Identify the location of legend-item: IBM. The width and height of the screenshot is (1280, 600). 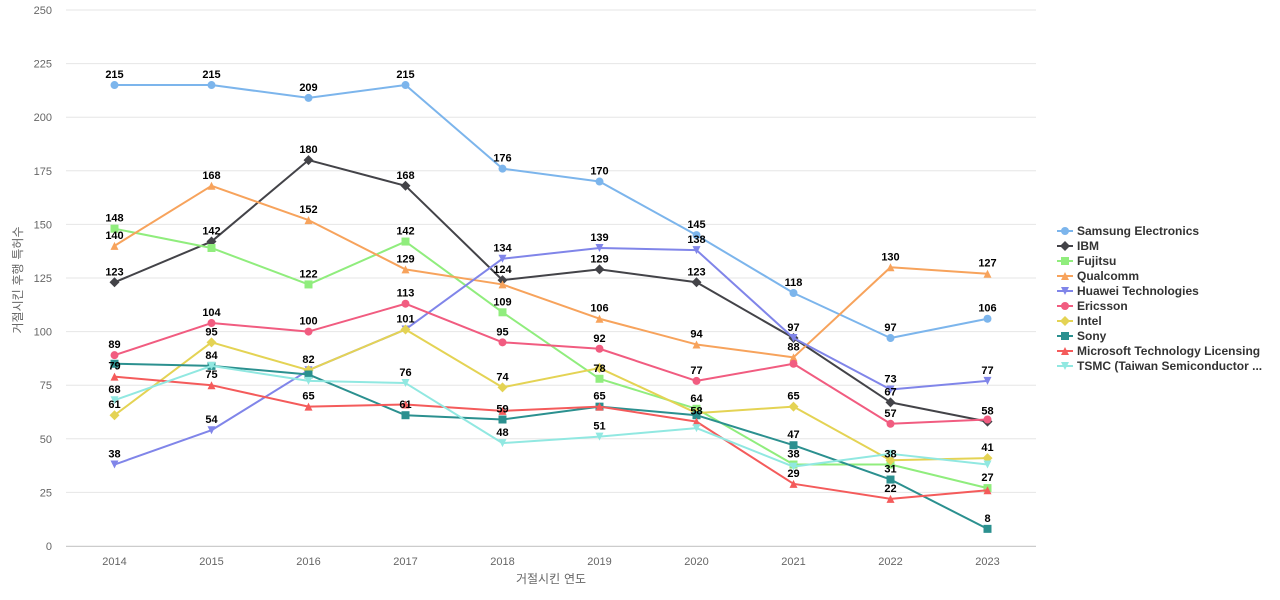
(1078, 246).